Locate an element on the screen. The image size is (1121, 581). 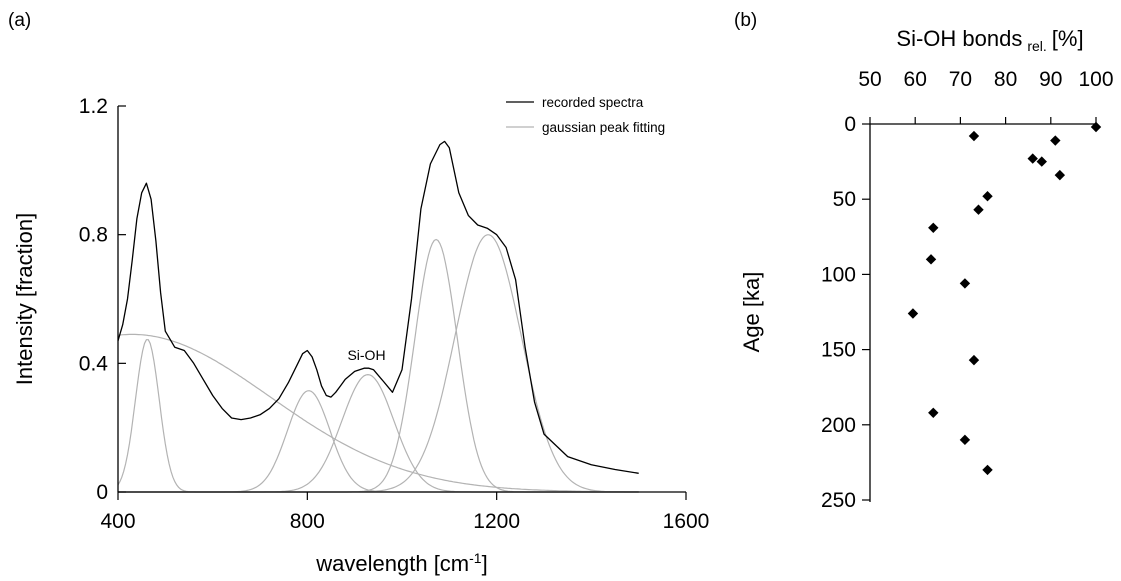
top-tick-label: 80 is located at coordinates (1005, 79).